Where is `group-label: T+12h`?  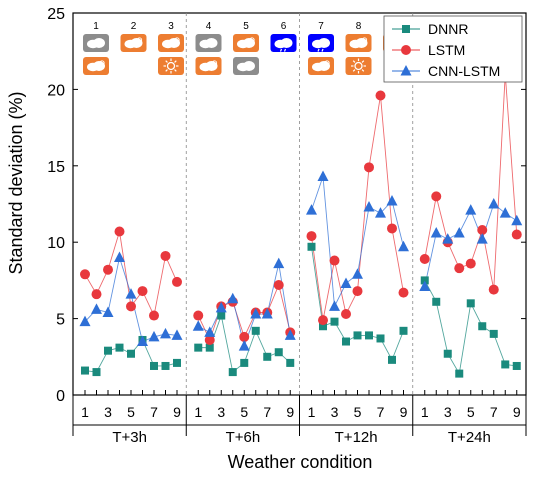
group-label: T+12h is located at coordinates (356, 437).